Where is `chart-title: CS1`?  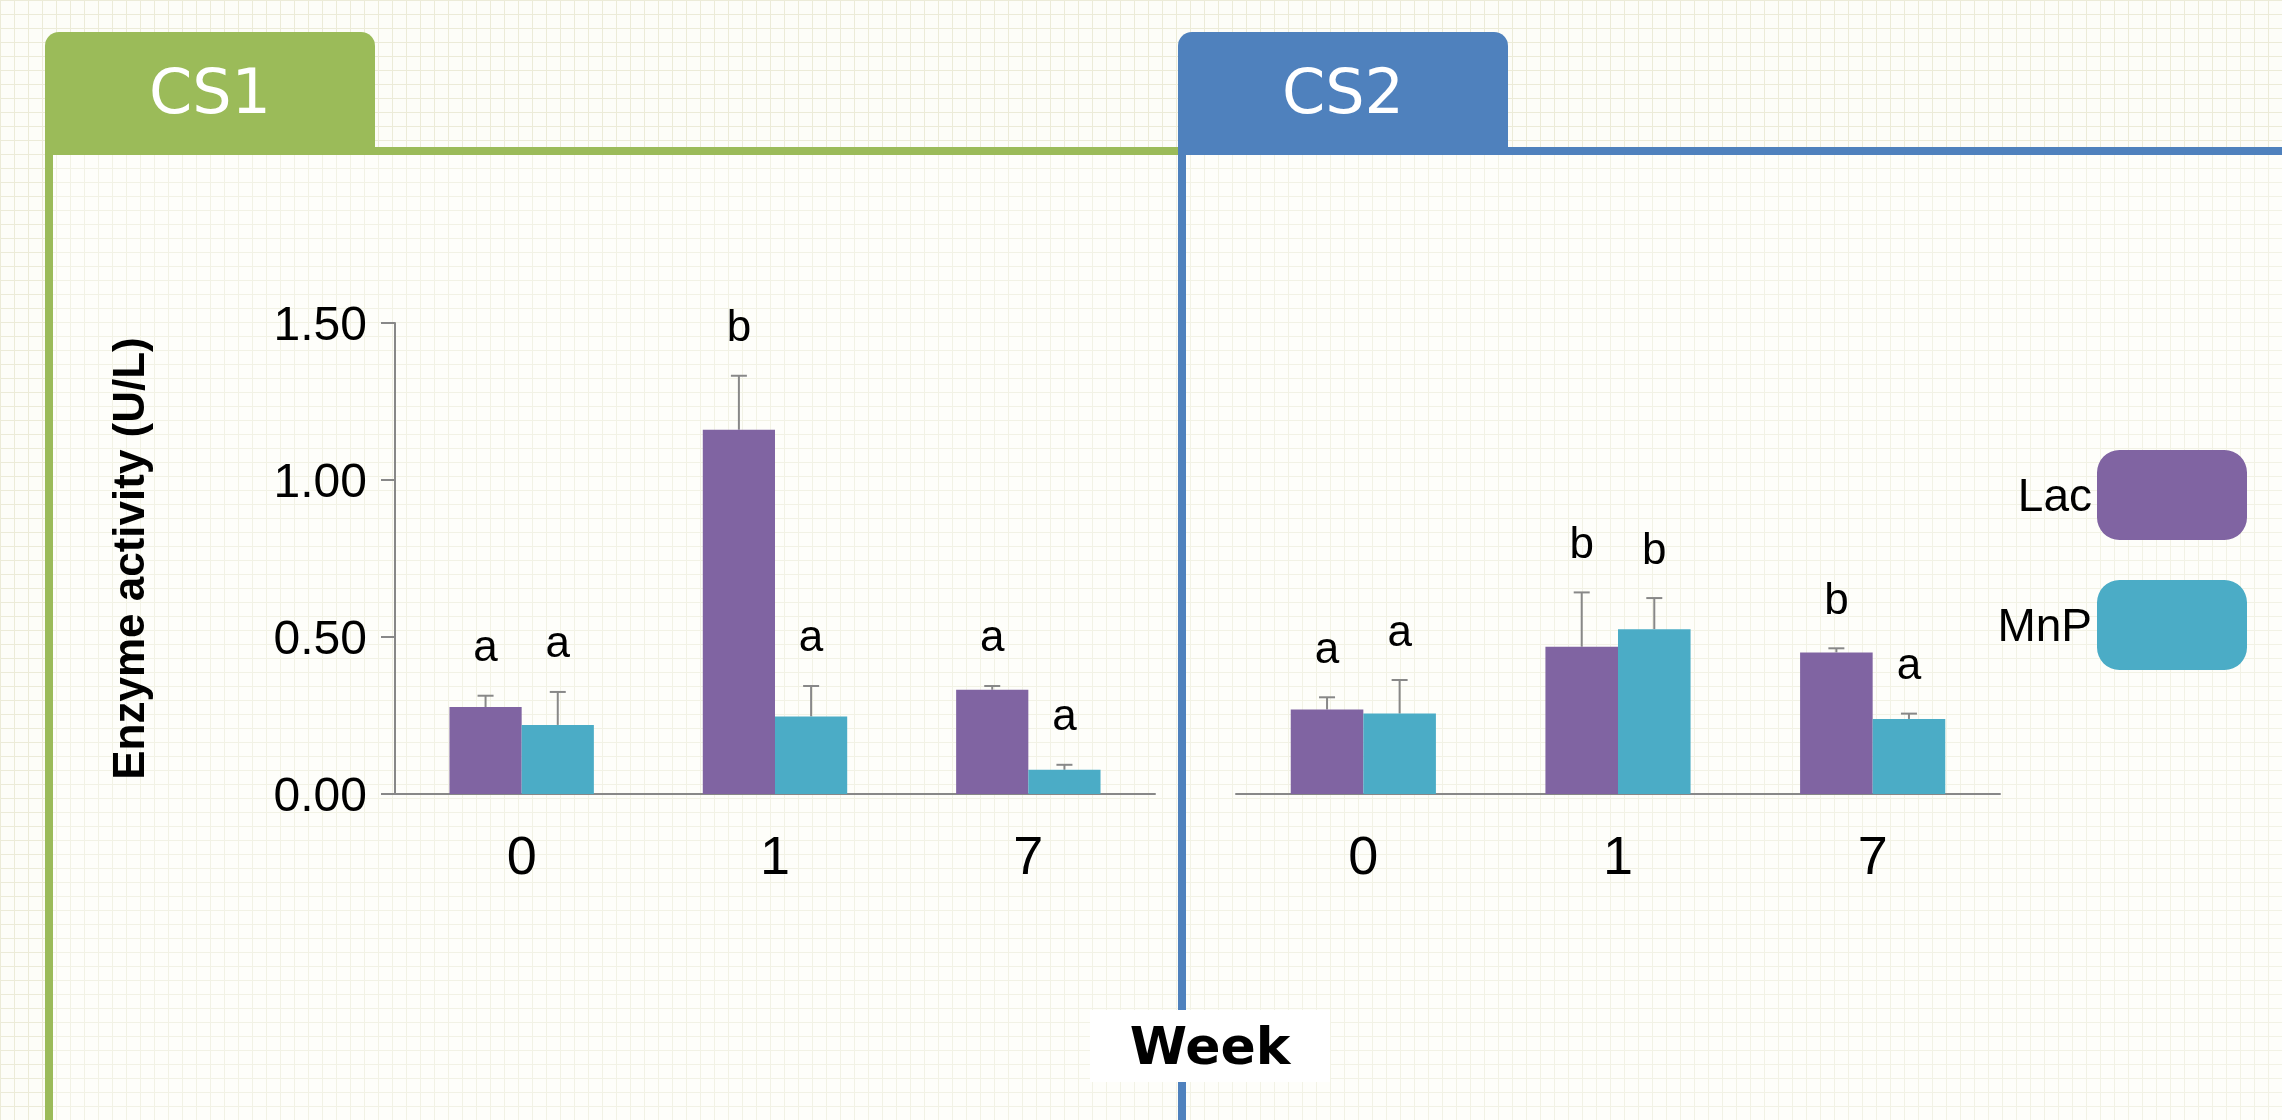 chart-title: CS1 is located at coordinates (210, 91).